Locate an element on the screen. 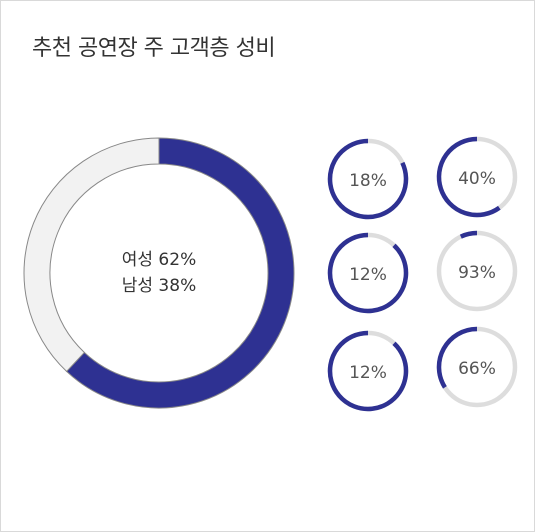  ring-6-label: 66% is located at coordinates (477, 369).